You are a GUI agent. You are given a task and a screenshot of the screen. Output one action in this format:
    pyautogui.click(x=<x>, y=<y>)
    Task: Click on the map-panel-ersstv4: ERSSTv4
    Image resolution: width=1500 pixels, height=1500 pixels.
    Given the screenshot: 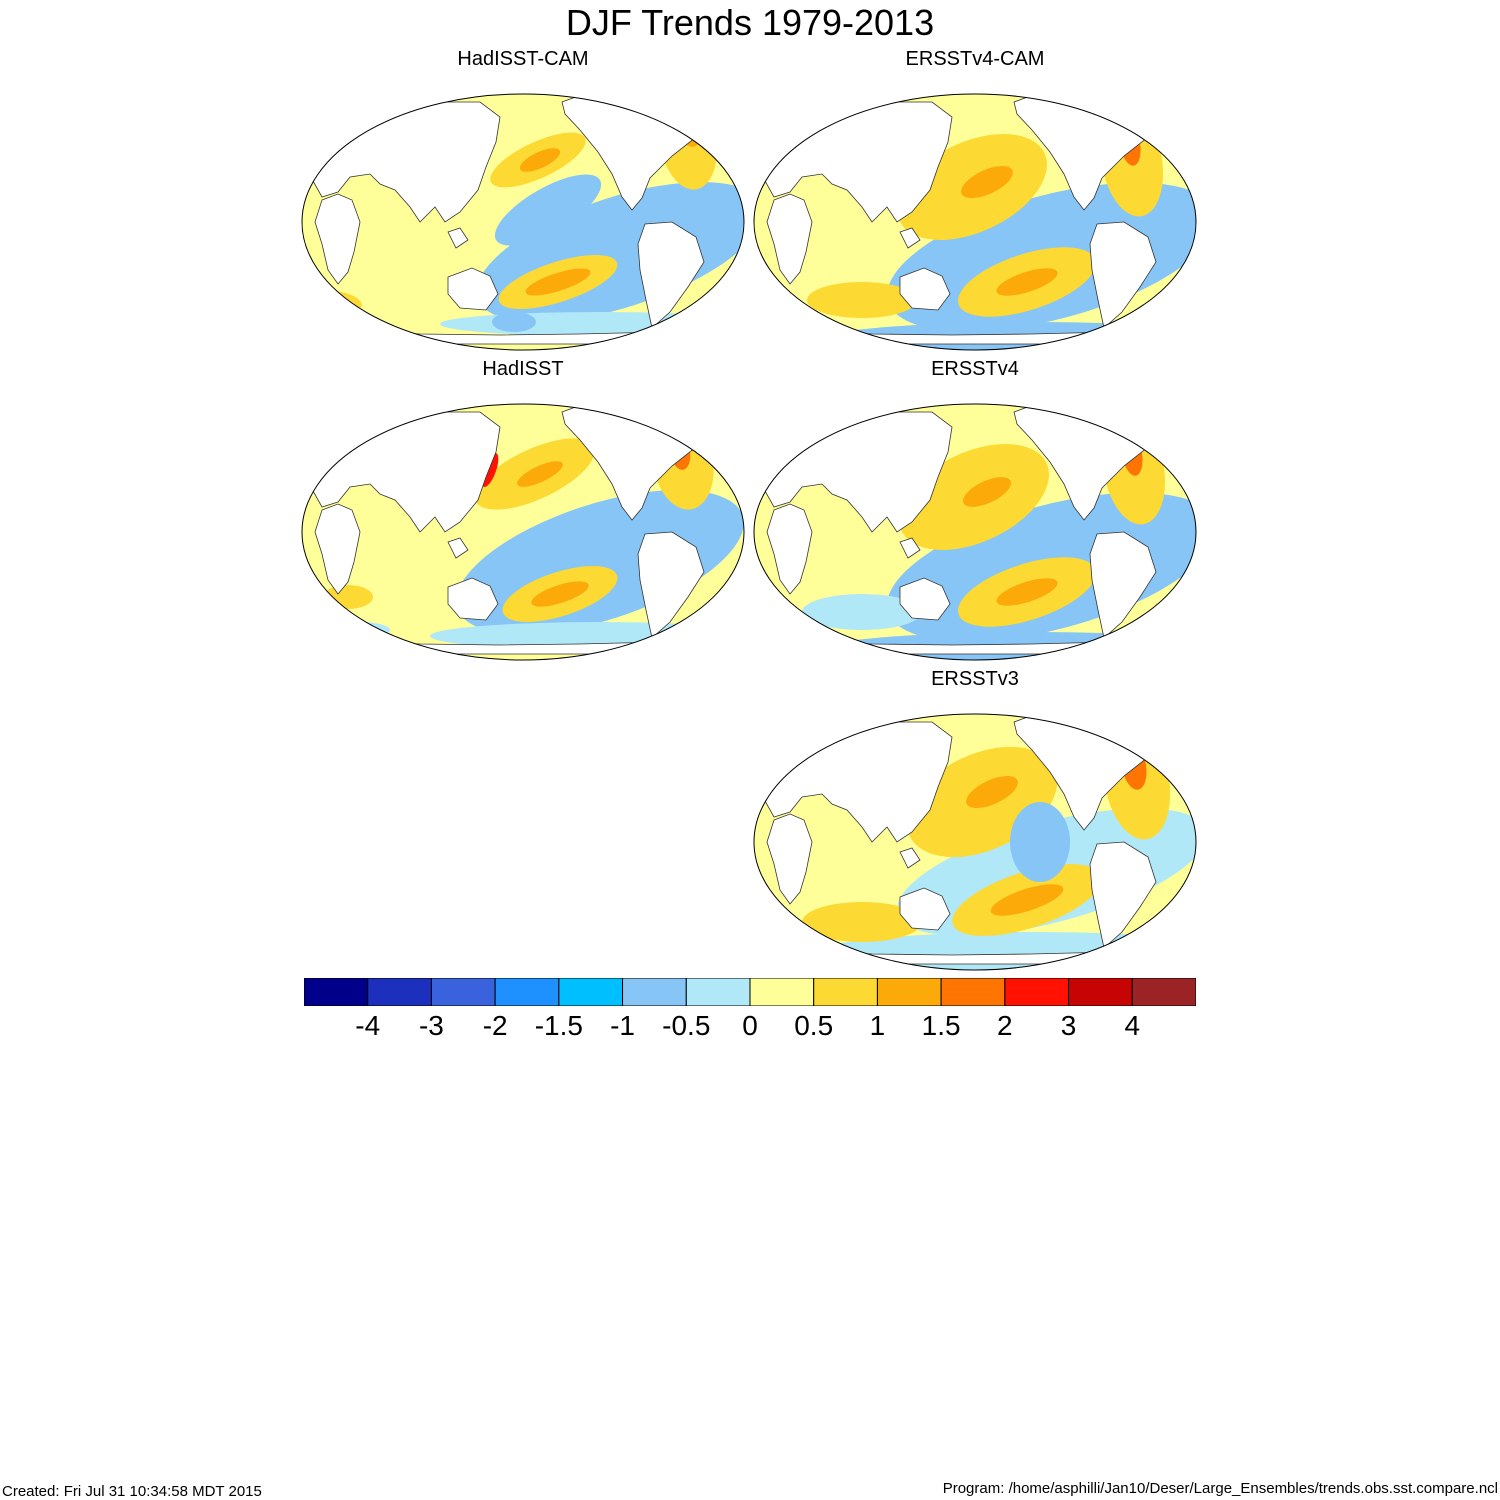 What is the action you would take?
    pyautogui.click(x=975, y=510)
    